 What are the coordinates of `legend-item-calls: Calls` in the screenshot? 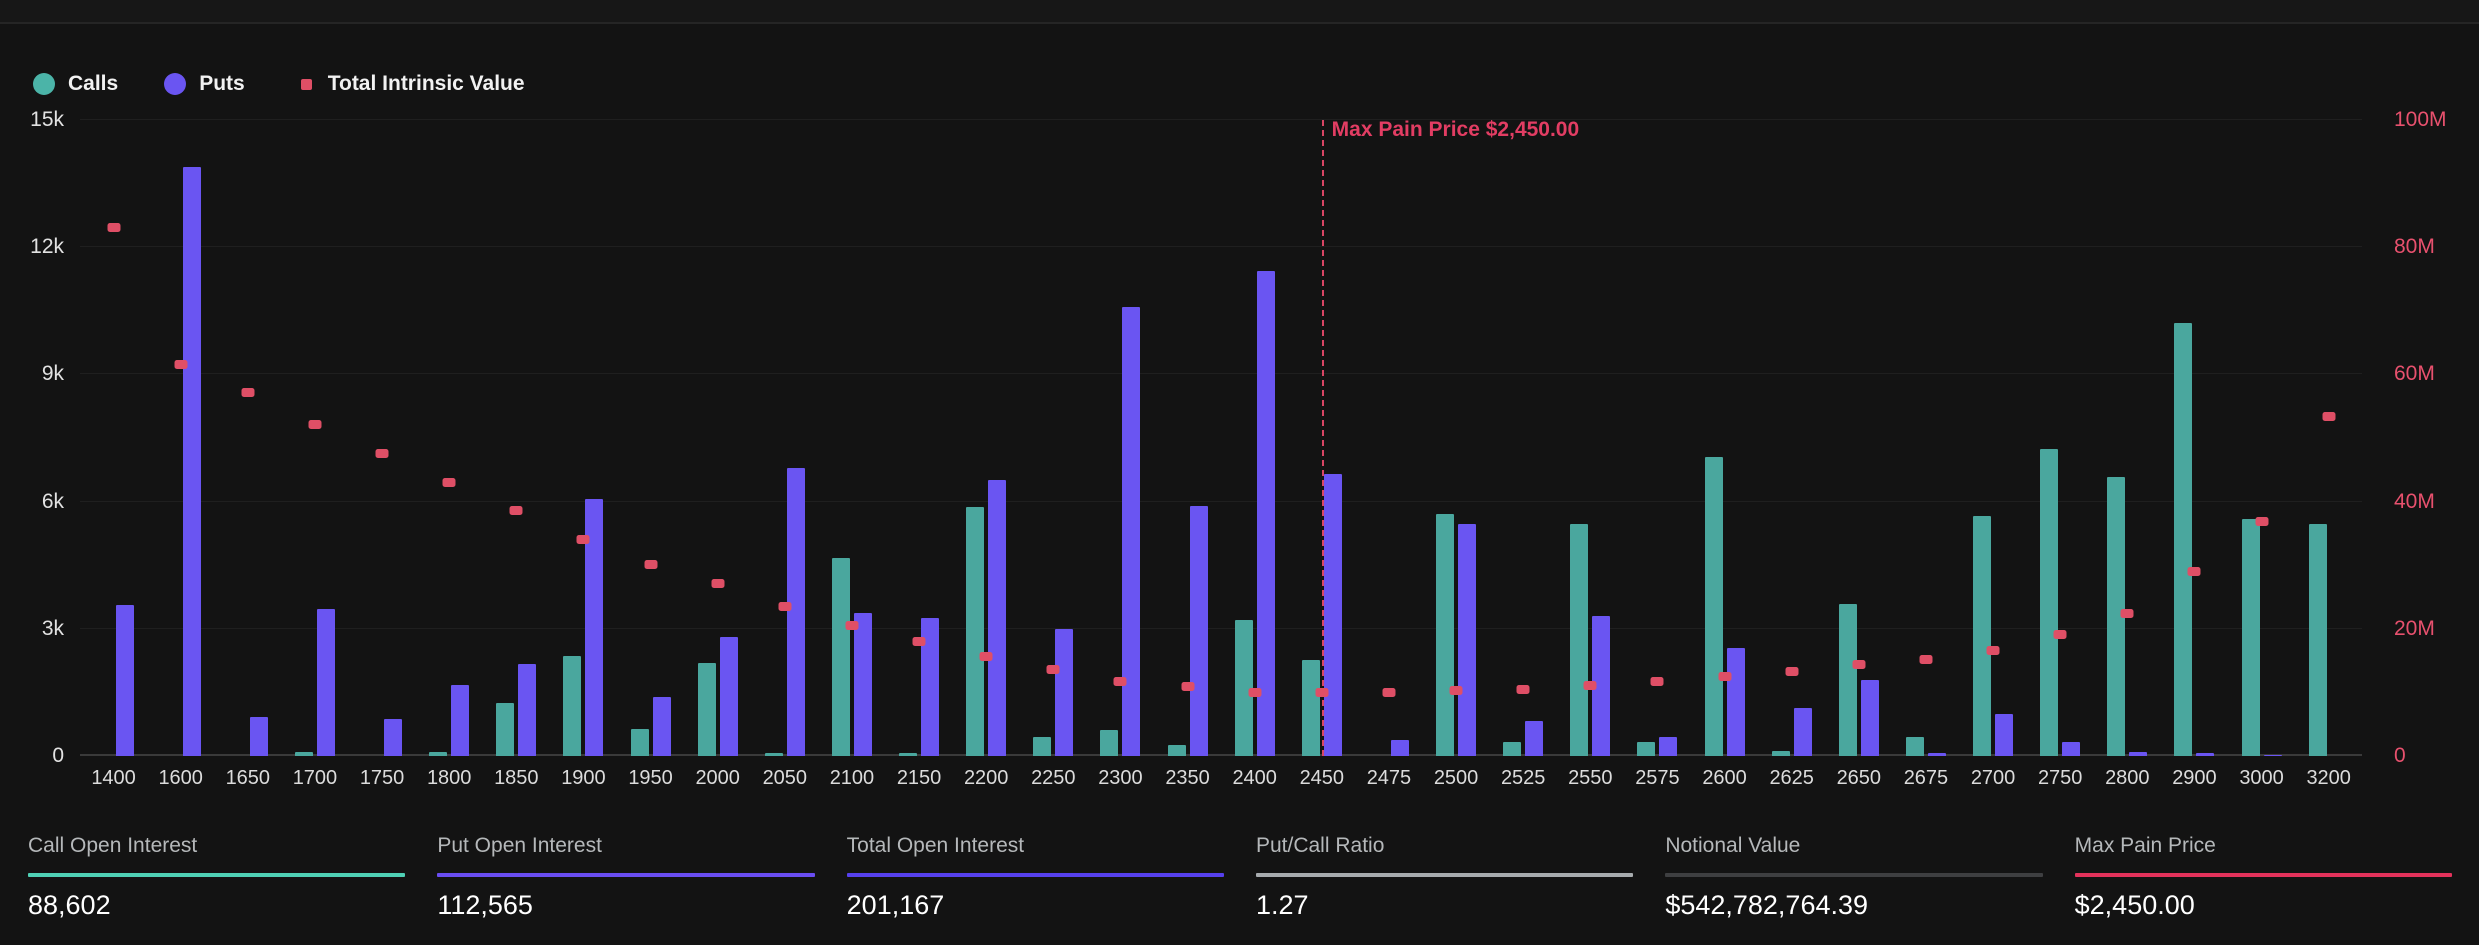 It's located at (75, 84).